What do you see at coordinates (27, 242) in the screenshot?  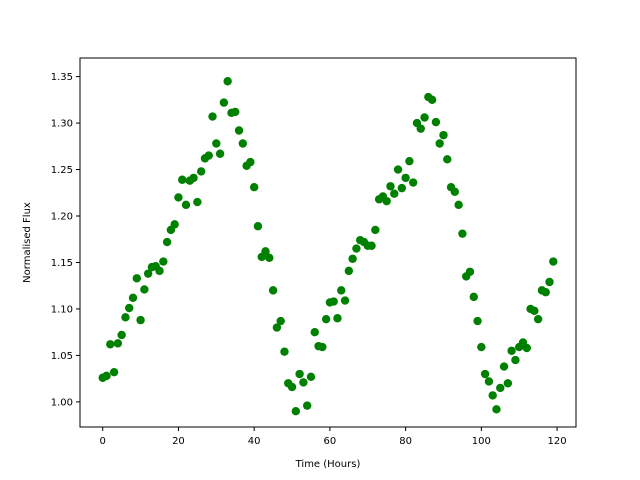 I see `y-axis-label: Normalised Flux` at bounding box center [27, 242].